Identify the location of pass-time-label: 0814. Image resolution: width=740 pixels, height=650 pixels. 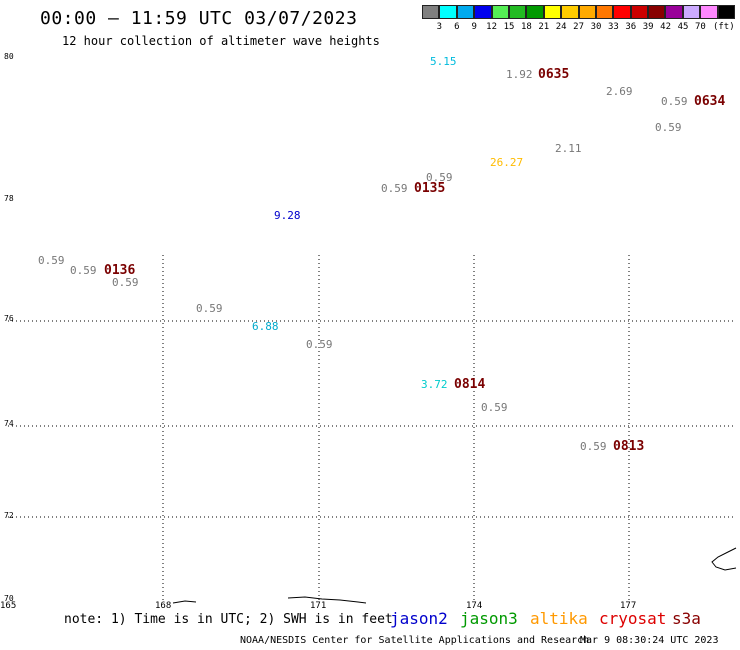
(470, 384).